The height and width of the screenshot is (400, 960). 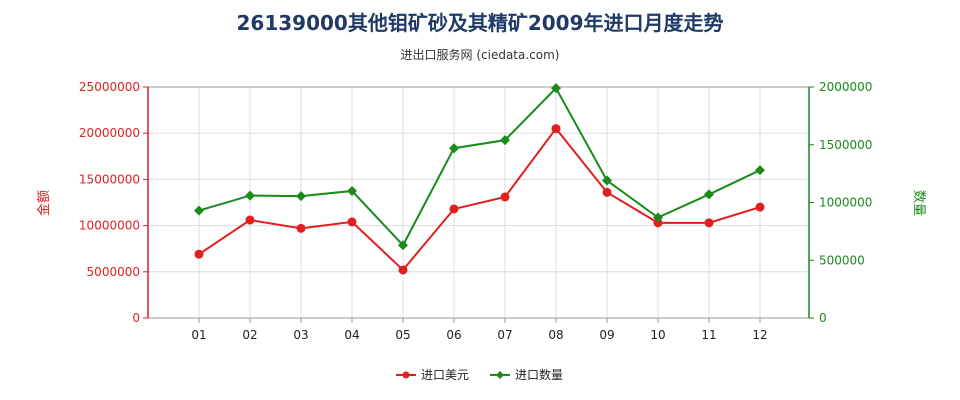 What do you see at coordinates (136, 318) in the screenshot?
I see `left-tick-label: 0` at bounding box center [136, 318].